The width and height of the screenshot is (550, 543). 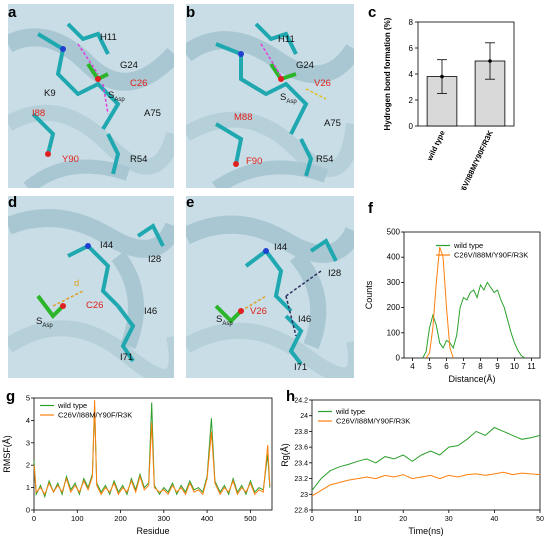 I want to click on x-tick-label: 300, so click(x=164, y=518).